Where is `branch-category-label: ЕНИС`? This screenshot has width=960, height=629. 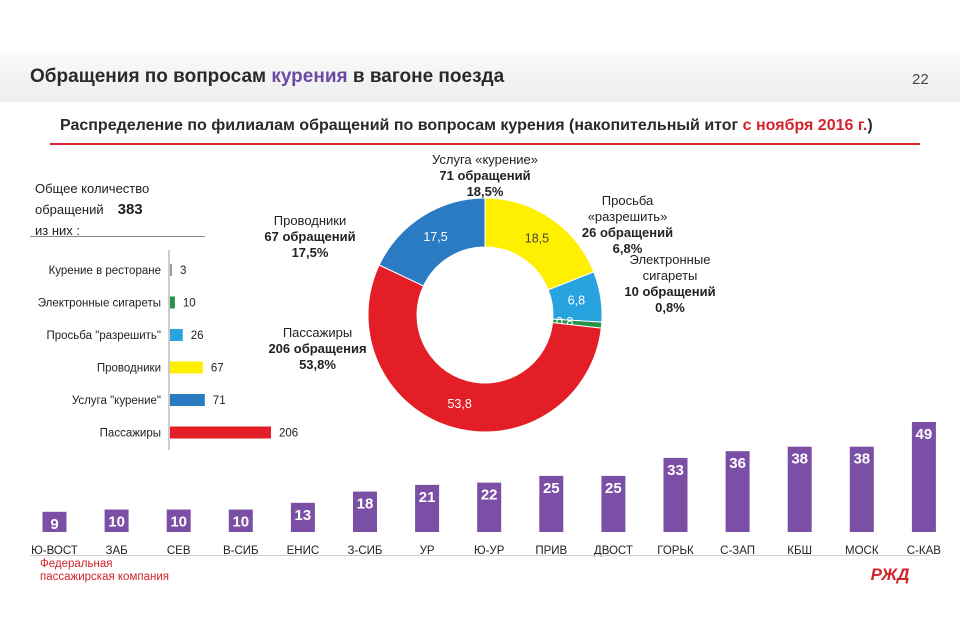
branch-category-label: ЕНИС is located at coordinates (303, 551).